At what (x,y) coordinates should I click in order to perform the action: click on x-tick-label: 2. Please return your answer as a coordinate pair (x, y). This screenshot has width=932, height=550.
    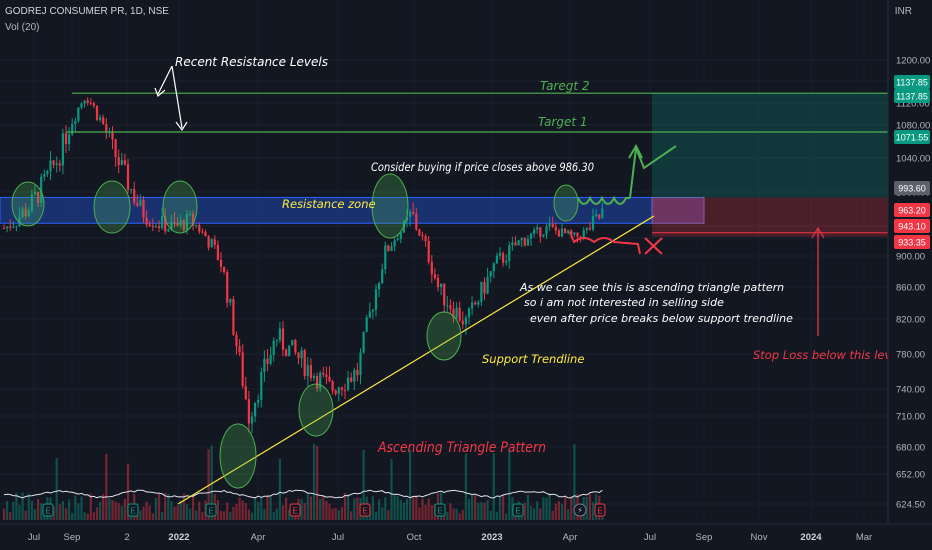
    Looking at the image, I should click on (126, 537).